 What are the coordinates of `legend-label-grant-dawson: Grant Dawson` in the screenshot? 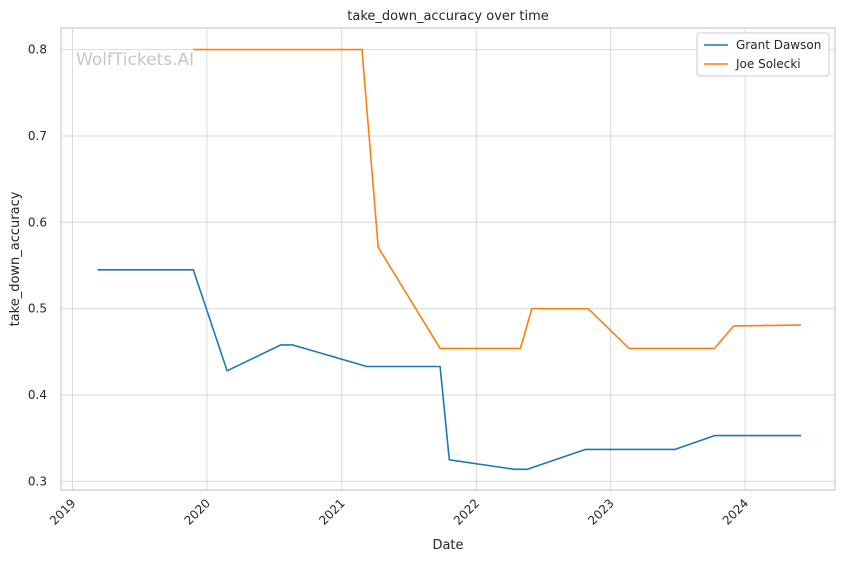 It's located at (778, 45).